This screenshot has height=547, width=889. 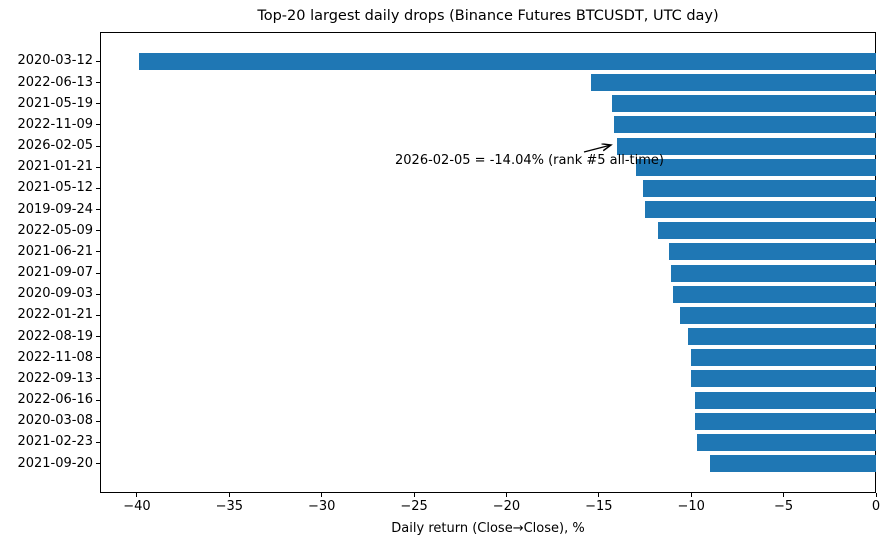 What do you see at coordinates (55, 61) in the screenshot?
I see `y-axis-label-2020-03-12: 2020-03-12` at bounding box center [55, 61].